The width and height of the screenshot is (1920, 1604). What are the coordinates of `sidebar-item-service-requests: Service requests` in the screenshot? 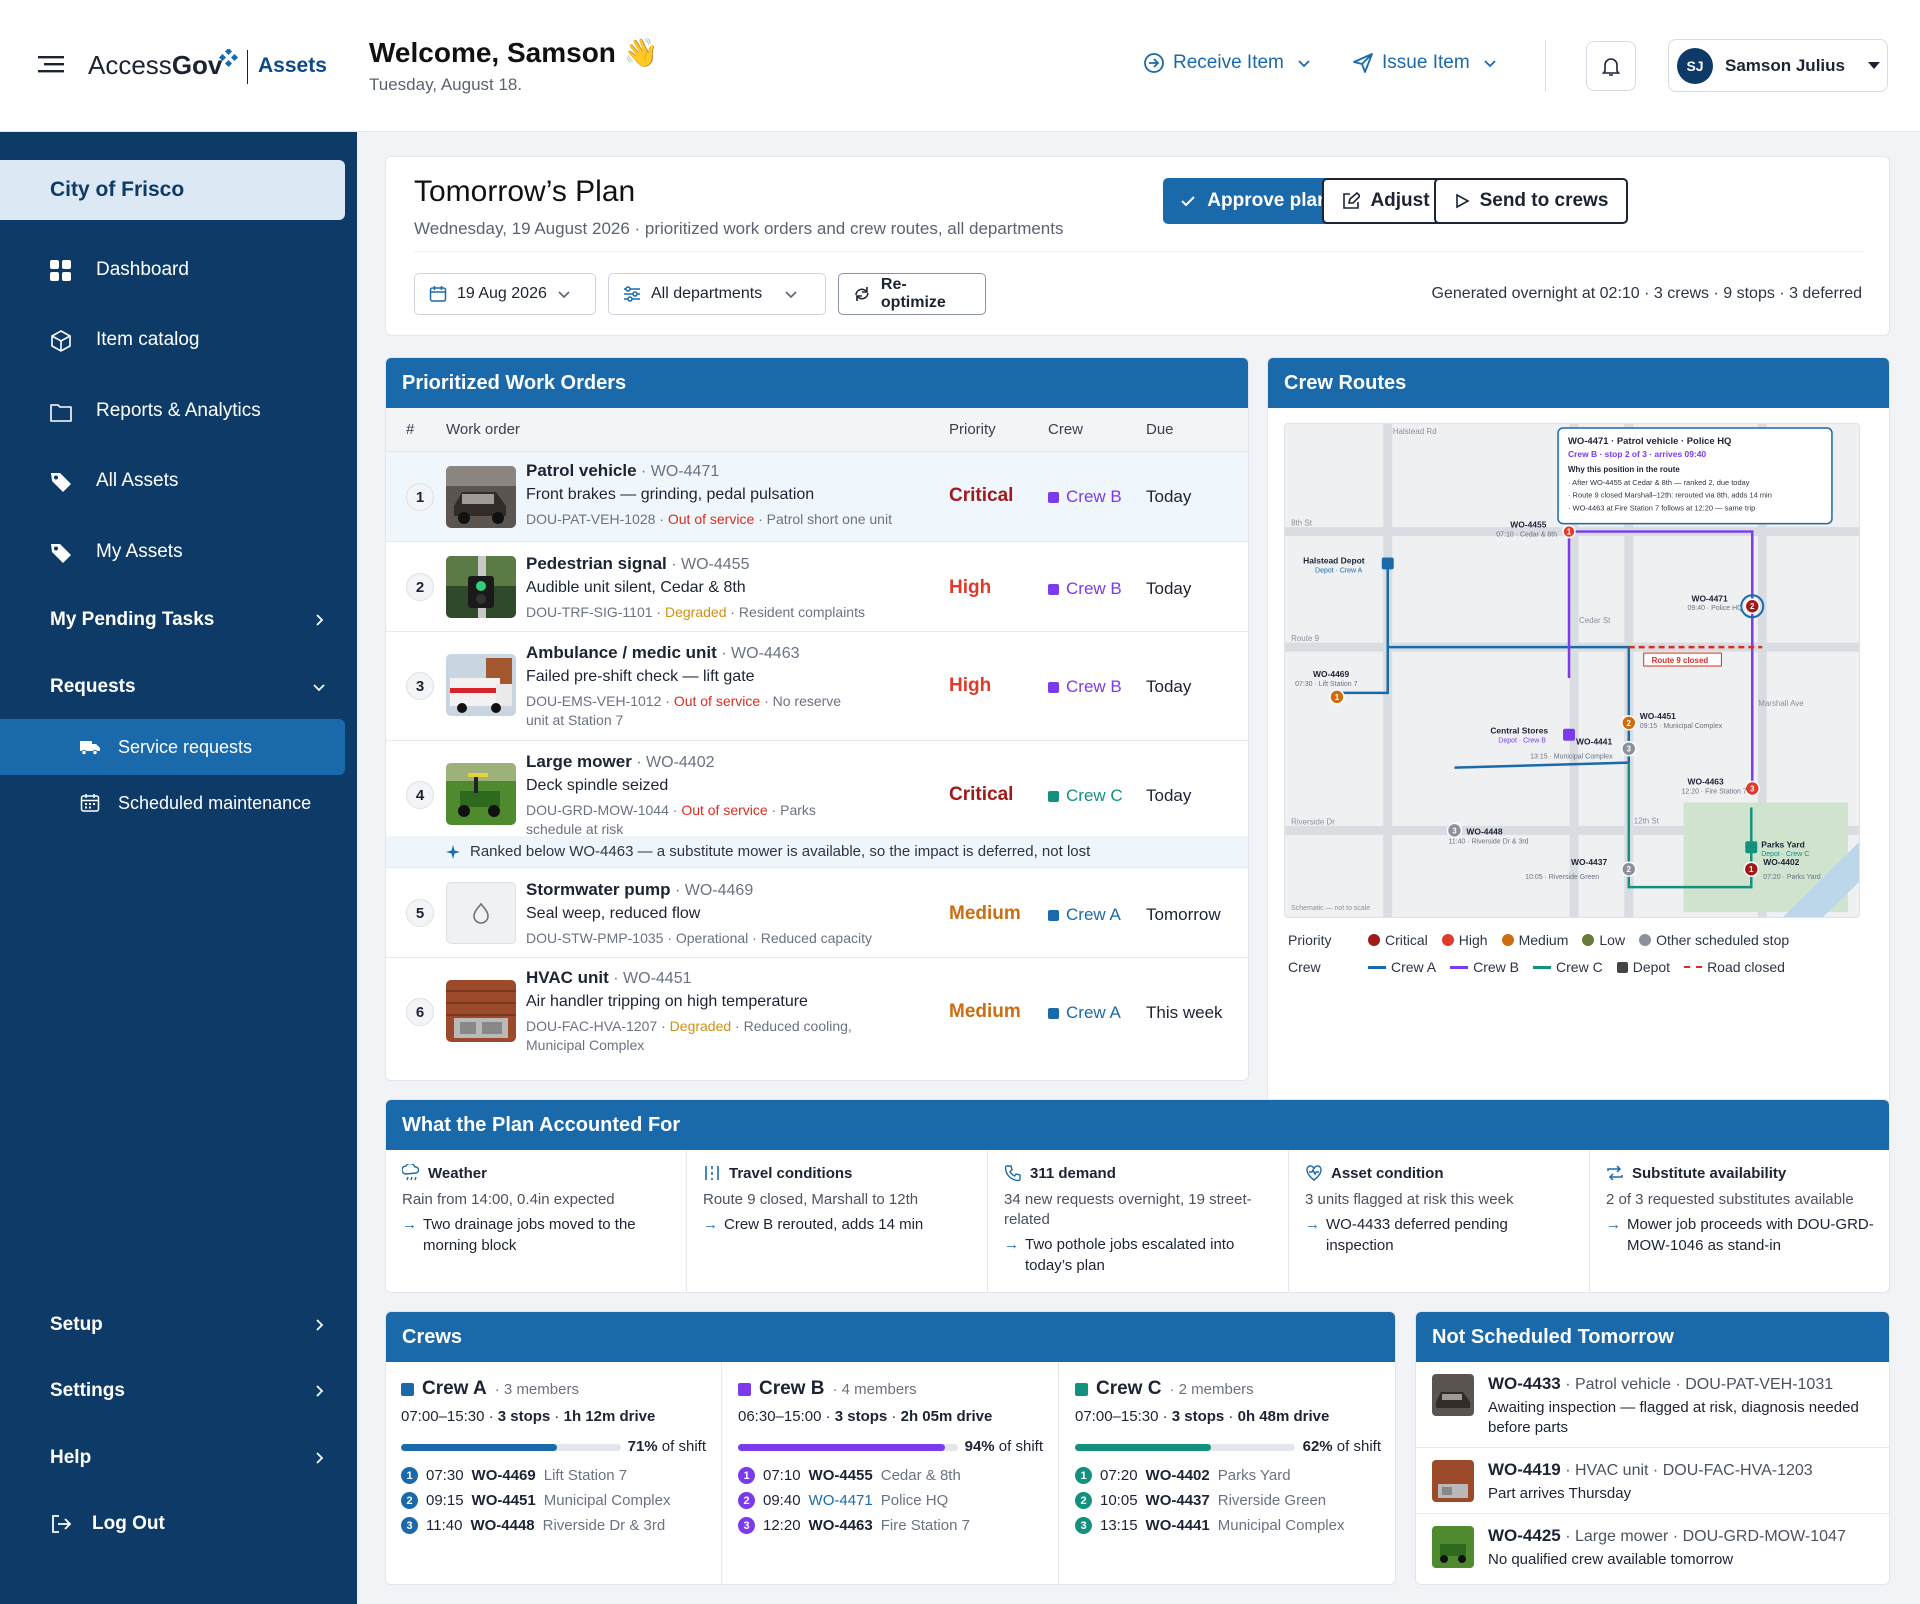 It's located at (172, 747).